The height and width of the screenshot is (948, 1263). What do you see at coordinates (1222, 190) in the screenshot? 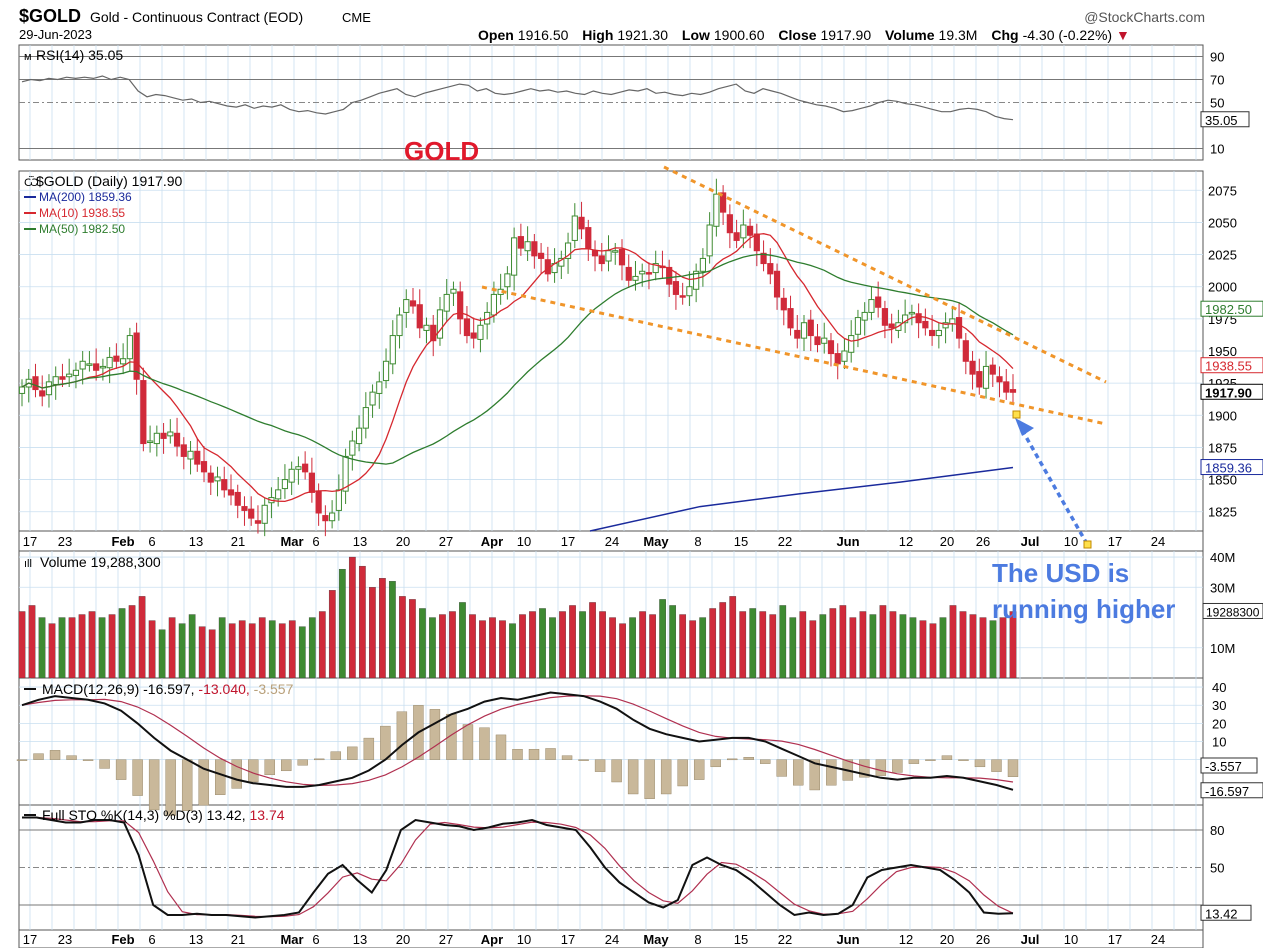
I see `price-tick-label: 2075` at bounding box center [1222, 190].